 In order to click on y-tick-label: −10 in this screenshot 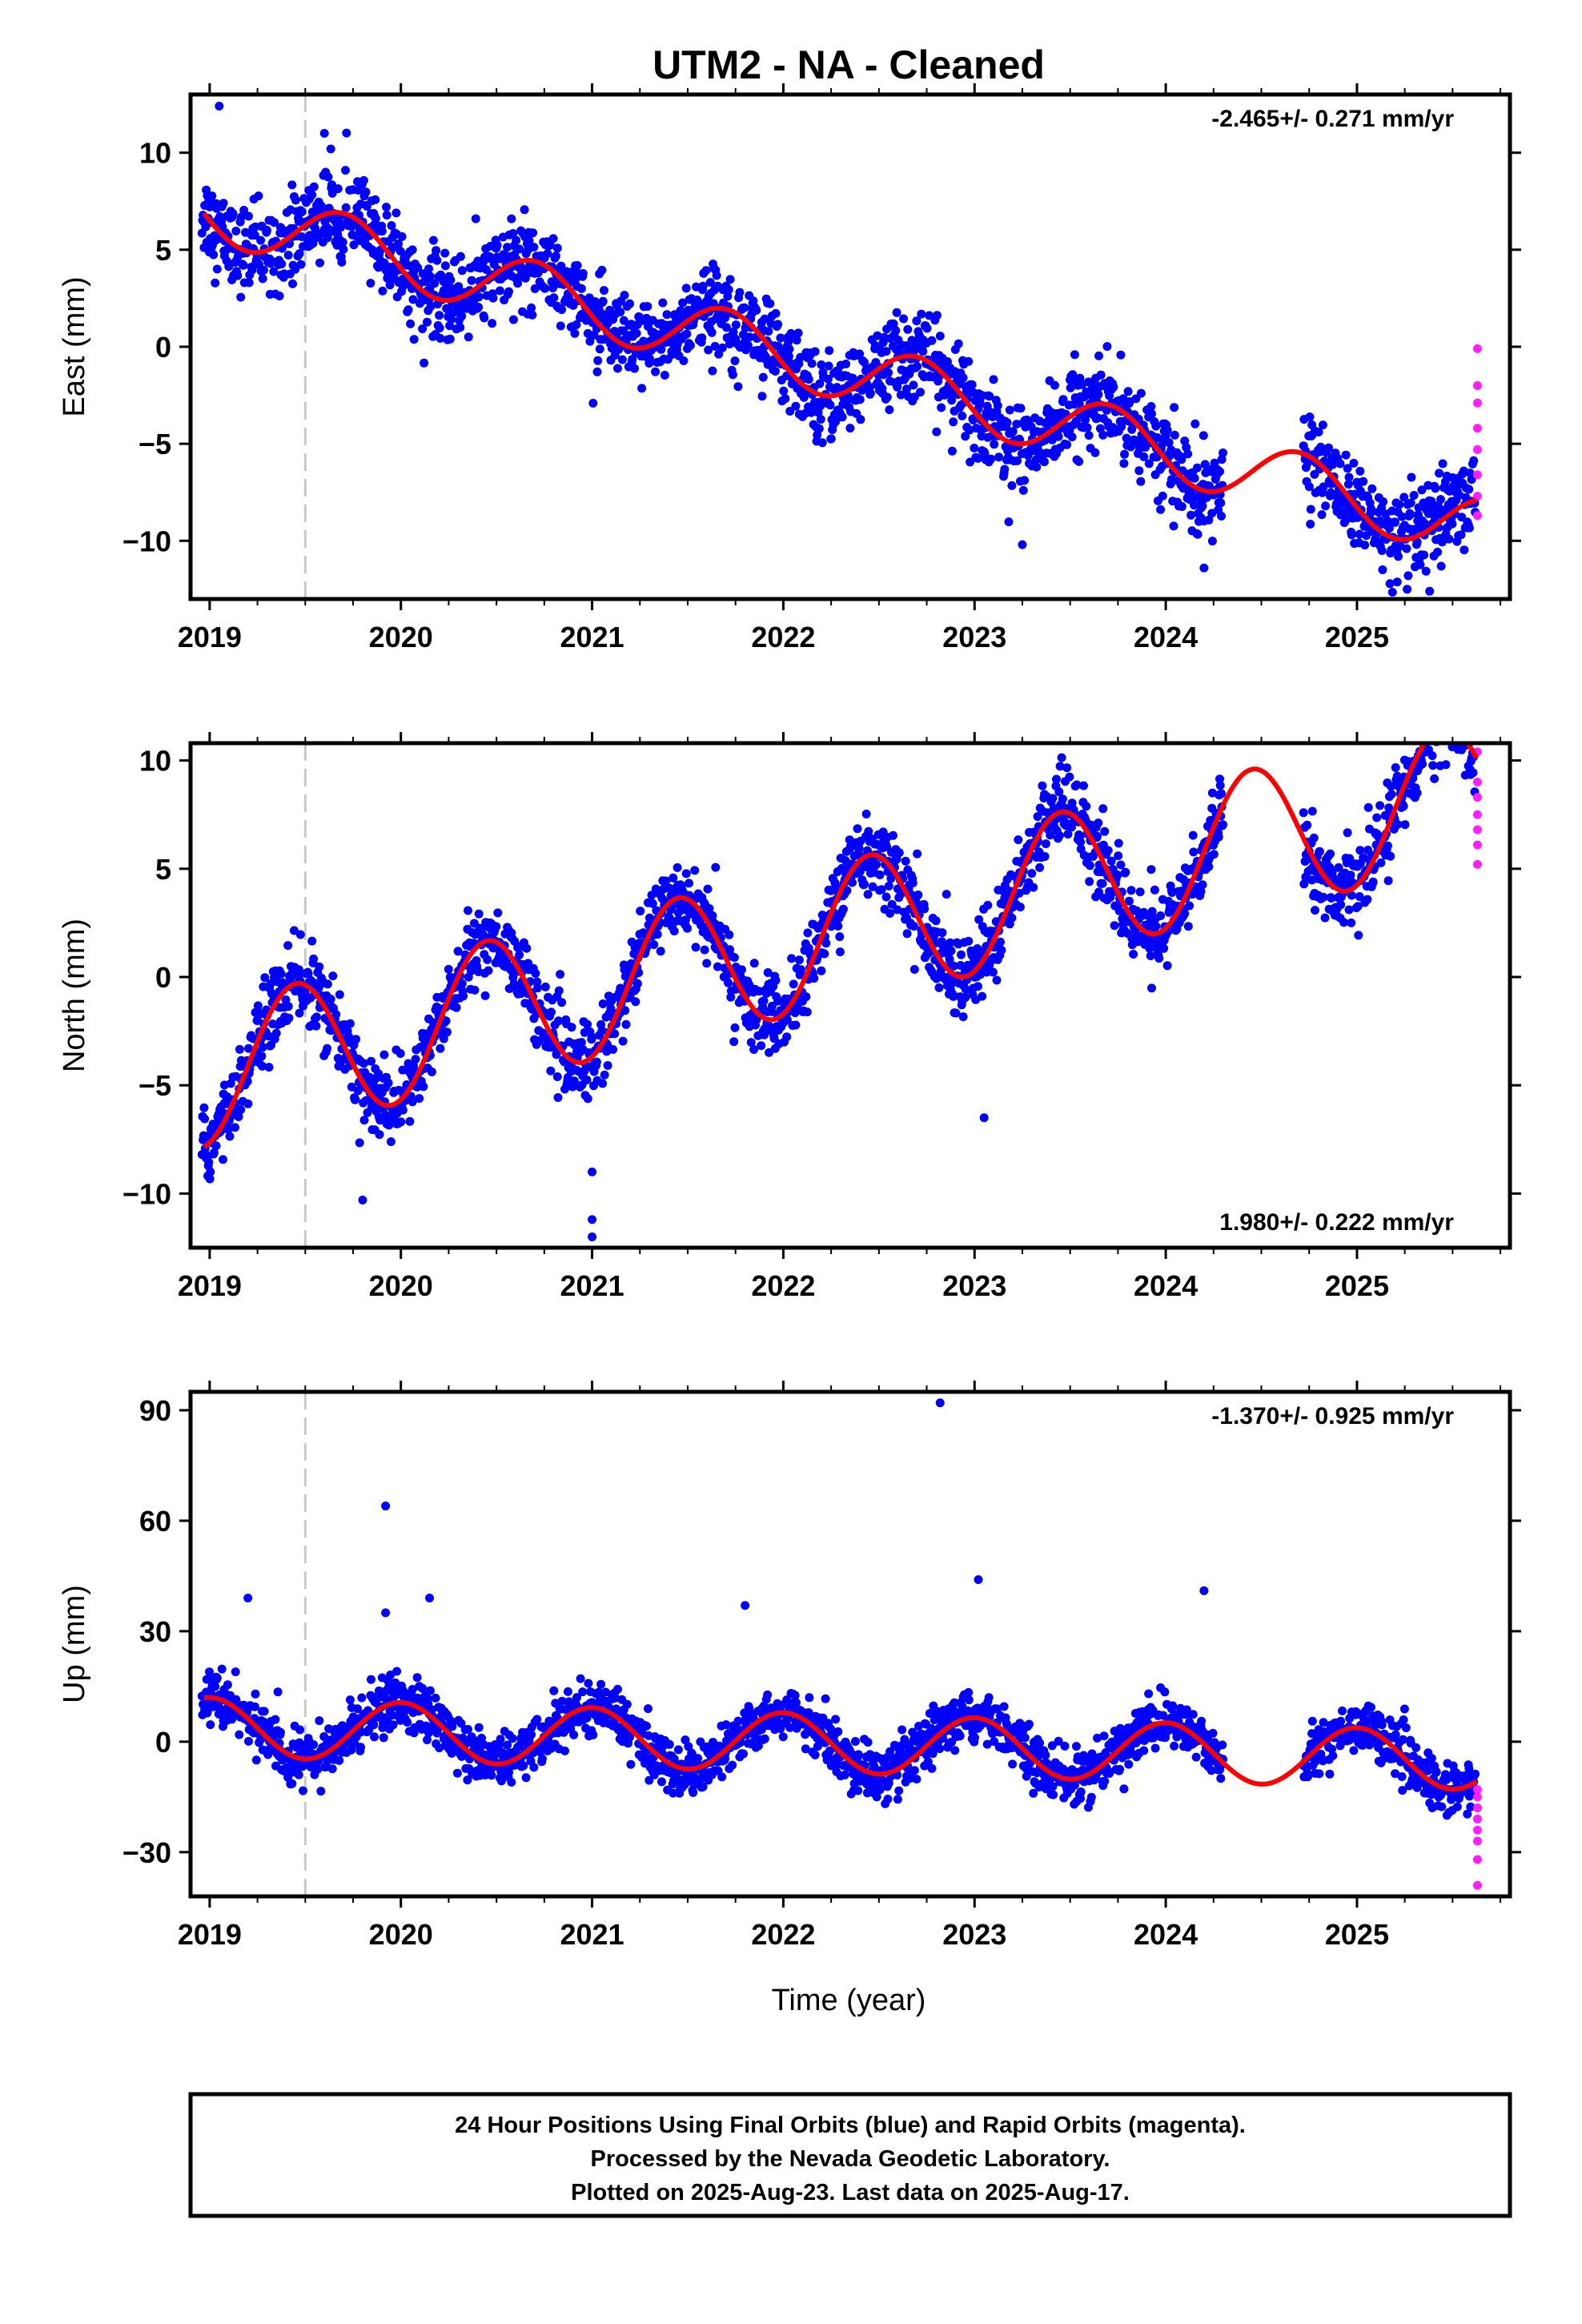, I will do `click(146, 541)`.